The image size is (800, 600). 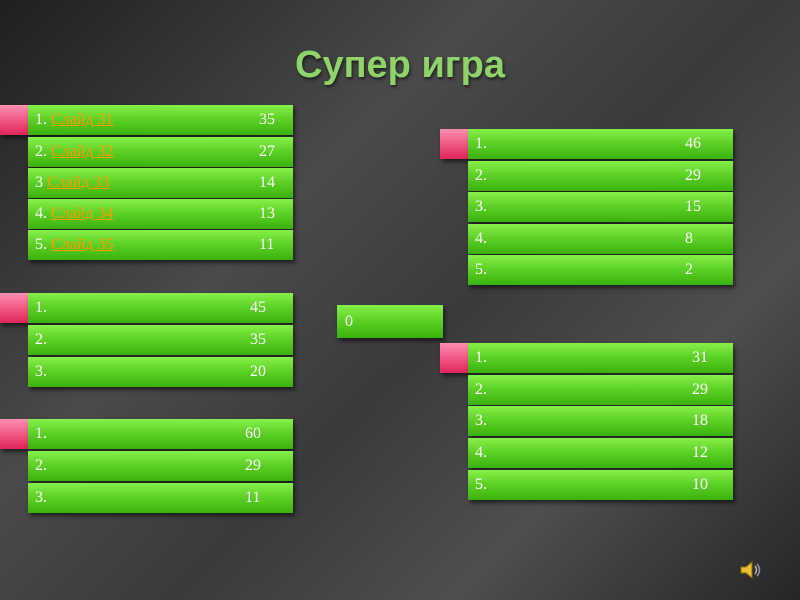 I want to click on answer-number: 3, so click(x=39, y=182).